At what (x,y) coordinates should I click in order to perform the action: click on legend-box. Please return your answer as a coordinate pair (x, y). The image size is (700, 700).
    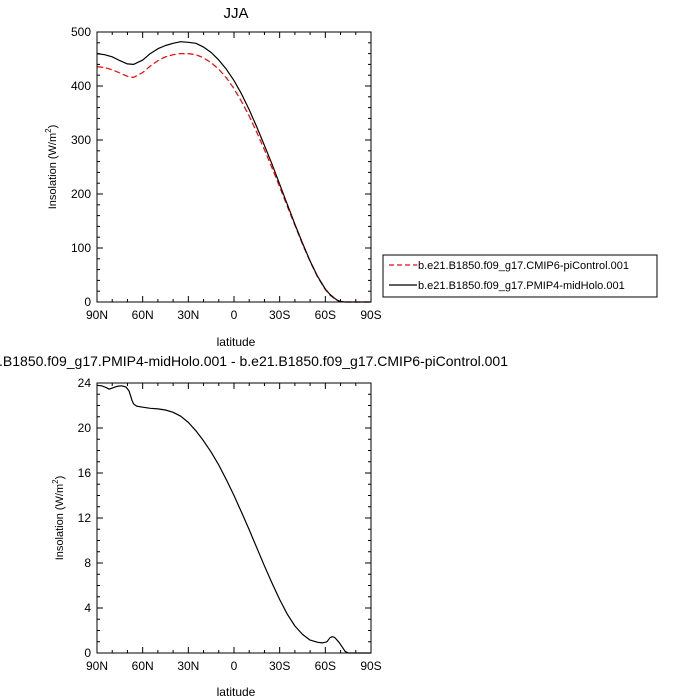
    Looking at the image, I should click on (520, 276).